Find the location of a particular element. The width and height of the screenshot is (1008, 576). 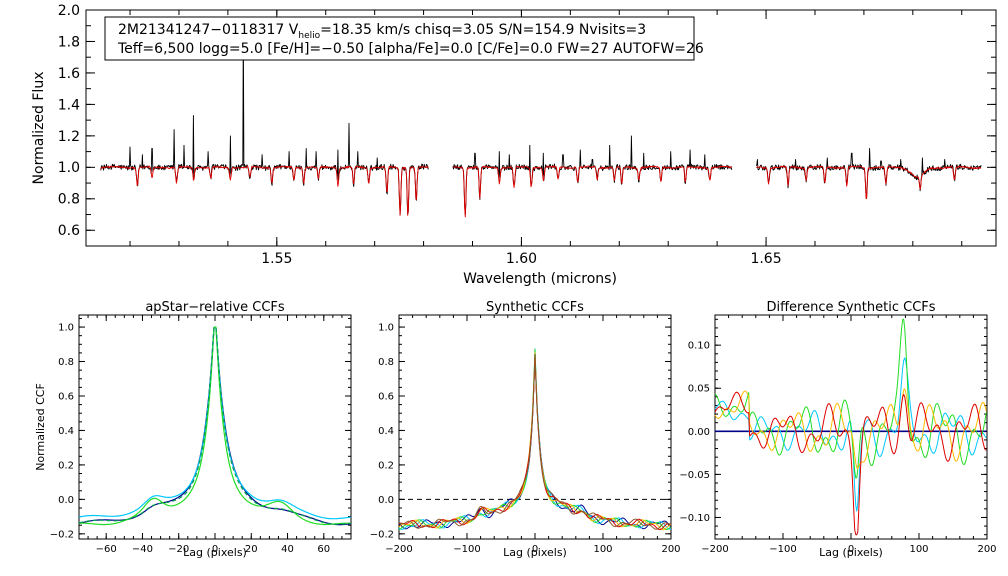

synthetic-ccf-xtick-label: 0 is located at coordinates (535, 549).